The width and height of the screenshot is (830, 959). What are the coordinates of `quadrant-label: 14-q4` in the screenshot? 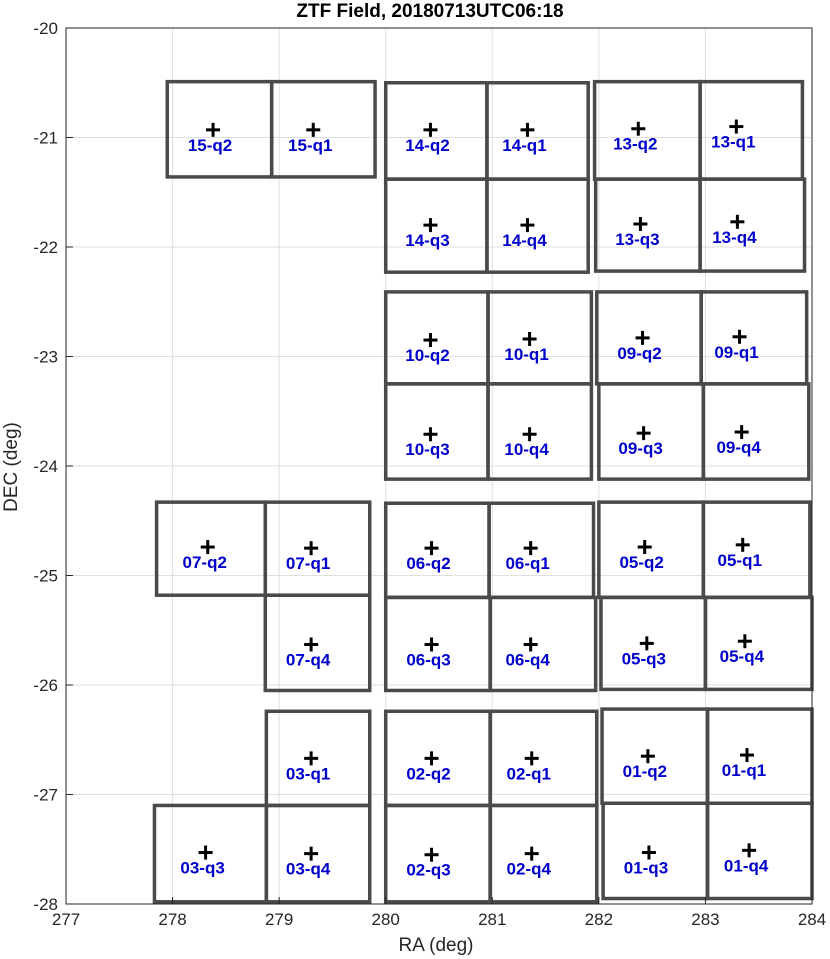 It's located at (524, 240).